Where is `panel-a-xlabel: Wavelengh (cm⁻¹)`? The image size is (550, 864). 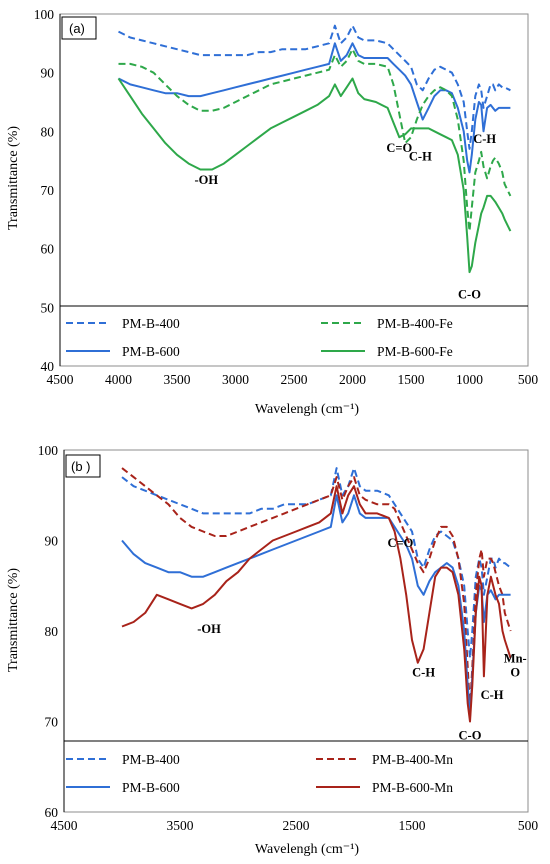
panel-a-xlabel: Wavelengh (cm⁻¹) is located at coordinates (307, 409).